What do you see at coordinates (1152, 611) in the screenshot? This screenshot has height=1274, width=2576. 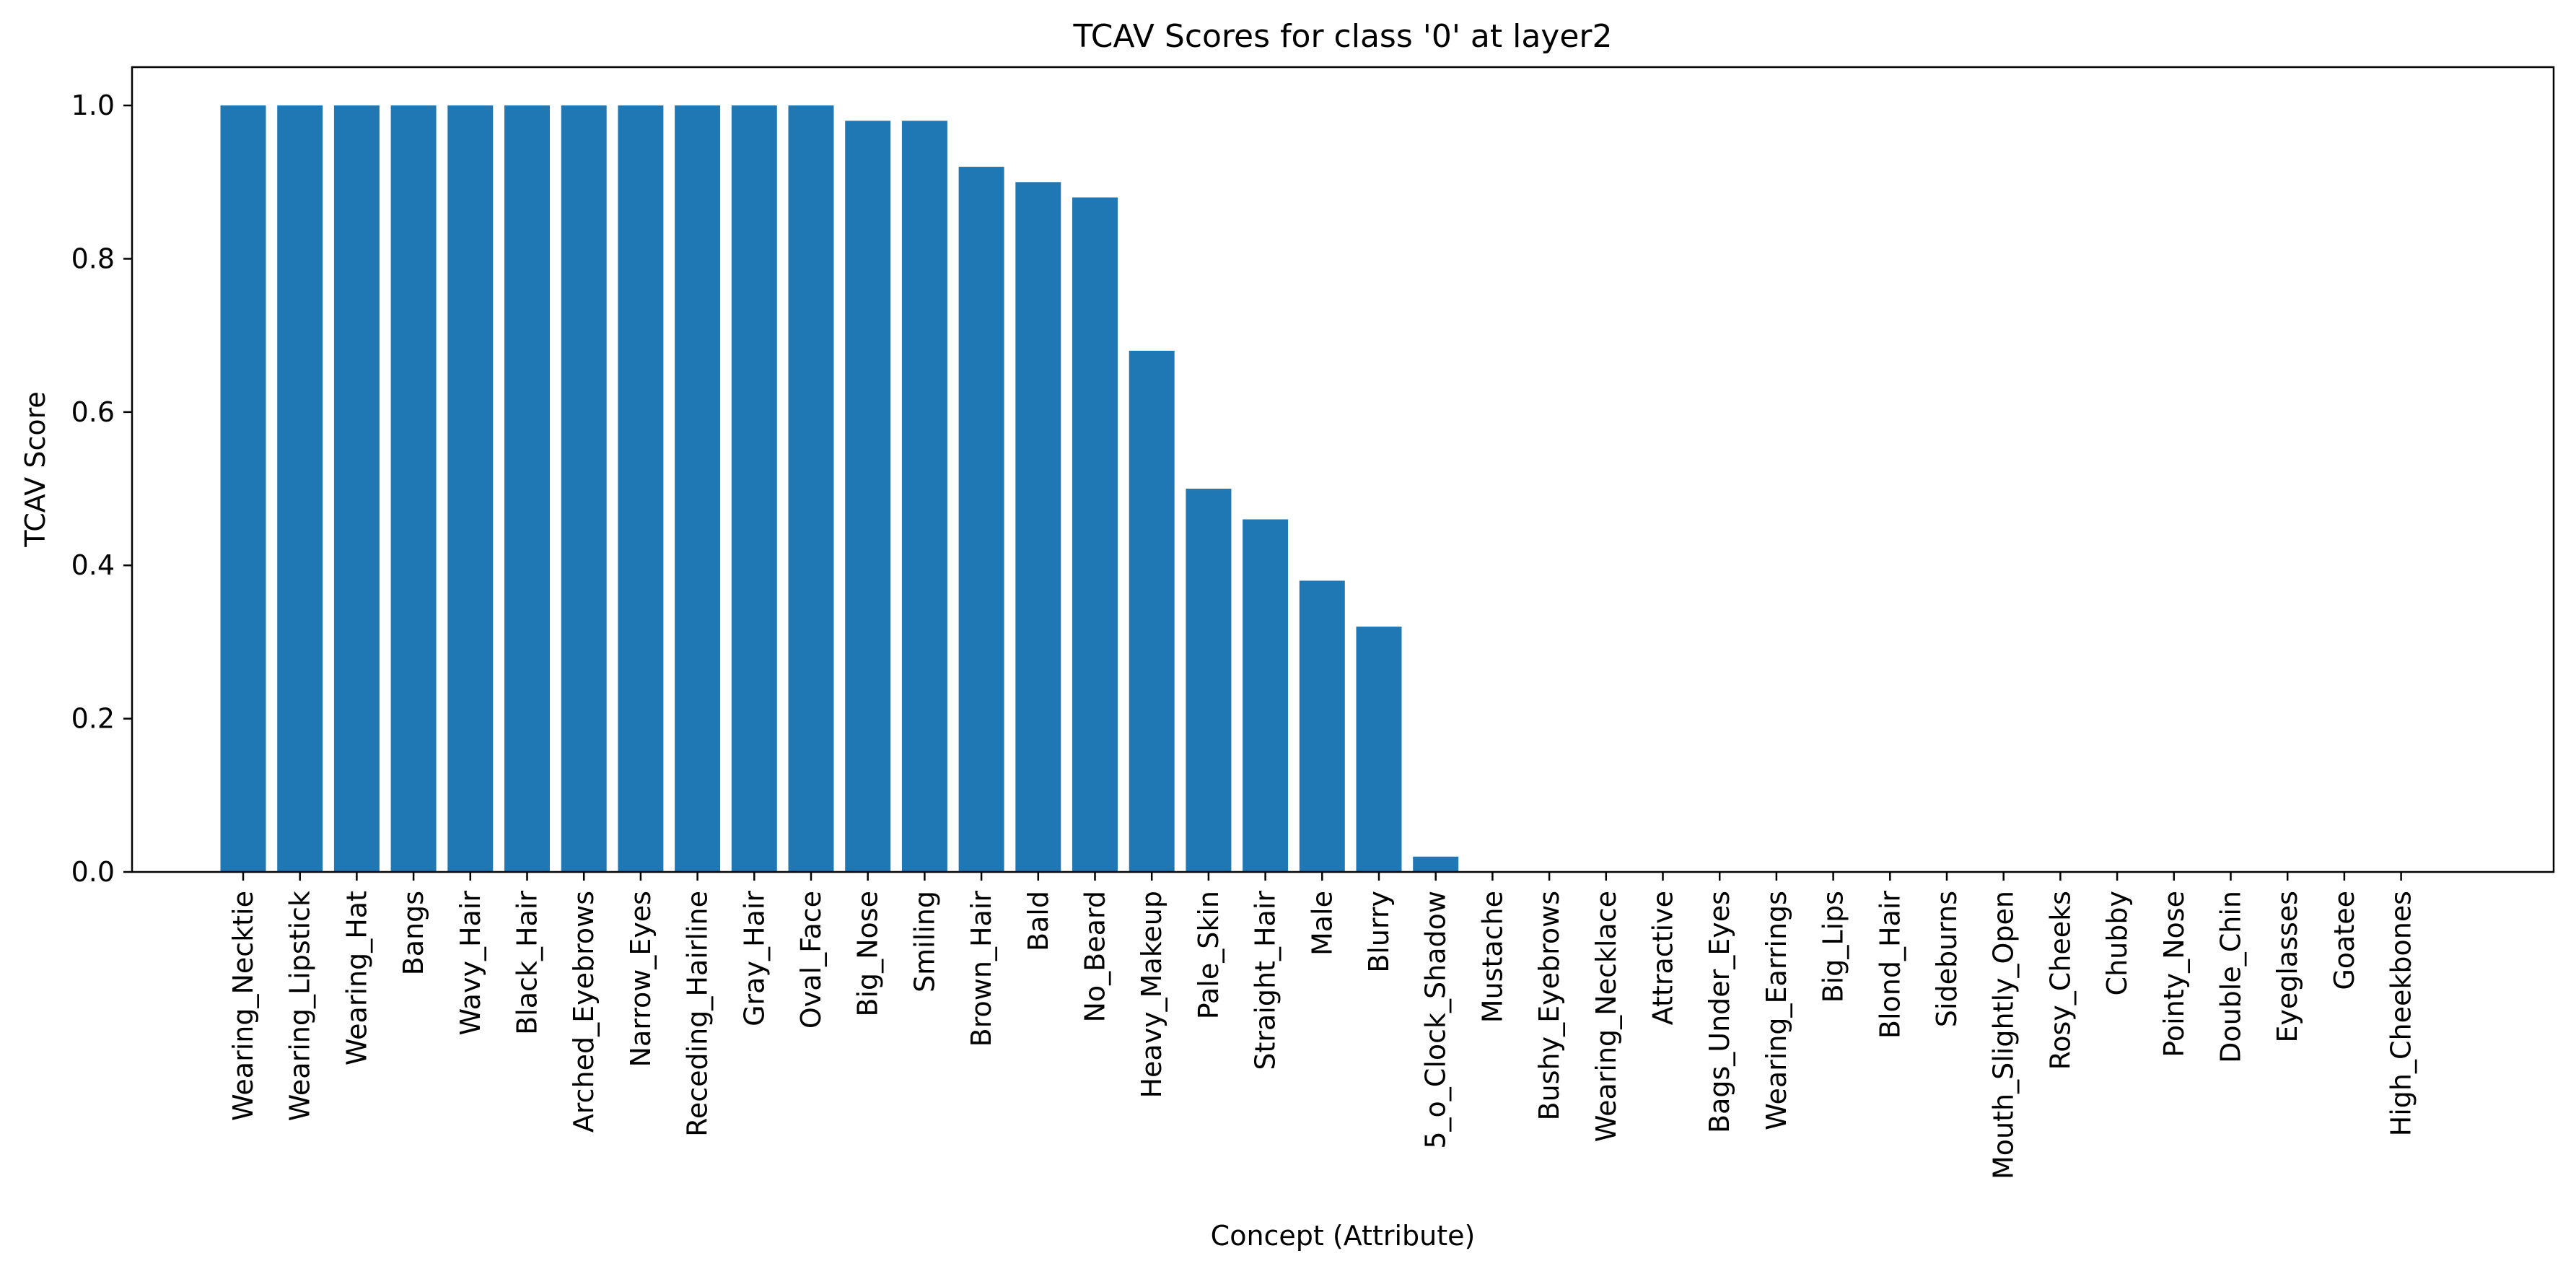 I see `bar-heavy-makeup` at bounding box center [1152, 611].